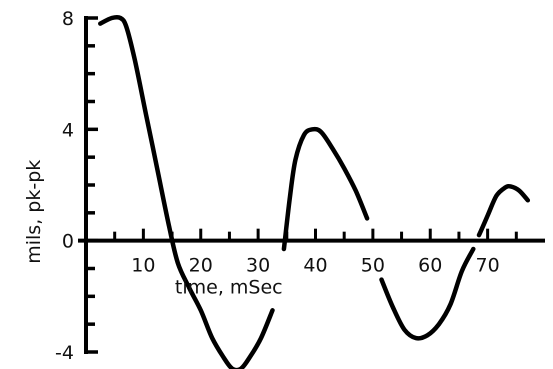 Image resolution: width=553 pixels, height=369 pixels. Describe the element at coordinates (430, 266) in the screenshot. I see `x-tick-label: 60` at that location.